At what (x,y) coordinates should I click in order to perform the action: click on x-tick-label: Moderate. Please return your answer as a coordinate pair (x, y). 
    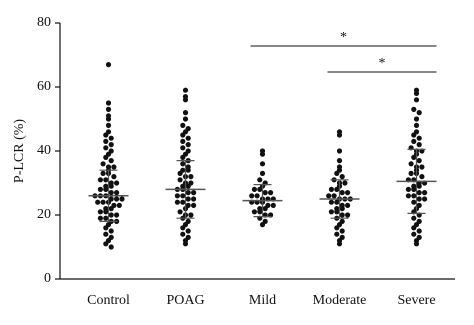
    Looking at the image, I should click on (340, 300).